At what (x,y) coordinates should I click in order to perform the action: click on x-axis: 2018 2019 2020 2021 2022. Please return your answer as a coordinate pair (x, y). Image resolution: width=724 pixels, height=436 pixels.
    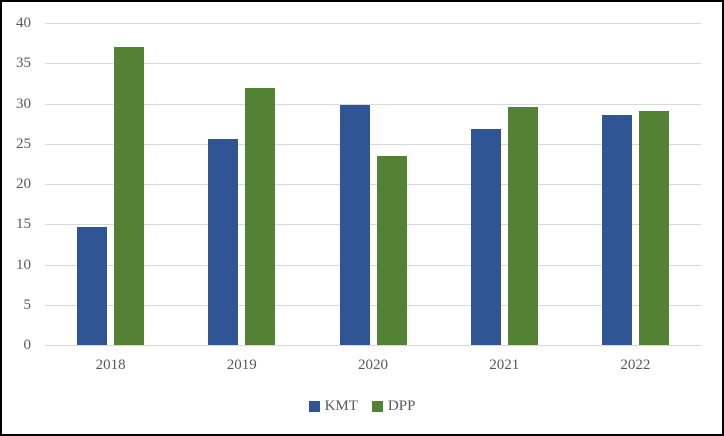
    Looking at the image, I should click on (373, 365).